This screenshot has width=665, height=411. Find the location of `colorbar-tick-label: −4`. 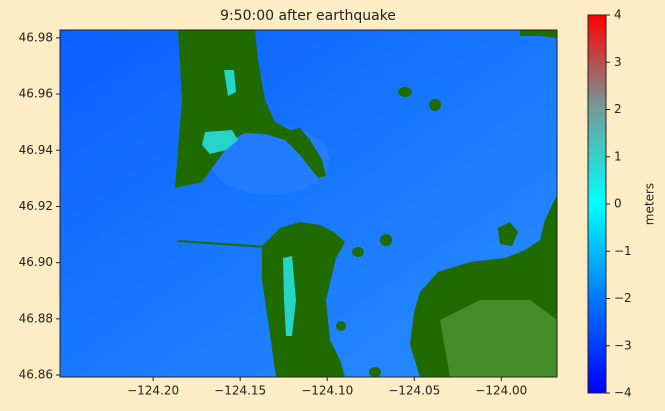

colorbar-tick-label: −4 is located at coordinates (623, 393).